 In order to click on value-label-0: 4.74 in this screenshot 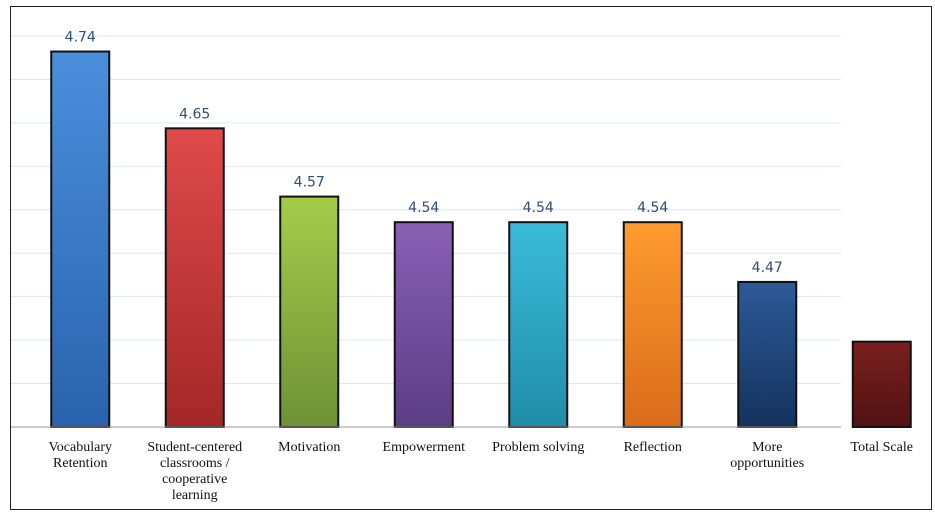, I will do `click(80, 38)`.